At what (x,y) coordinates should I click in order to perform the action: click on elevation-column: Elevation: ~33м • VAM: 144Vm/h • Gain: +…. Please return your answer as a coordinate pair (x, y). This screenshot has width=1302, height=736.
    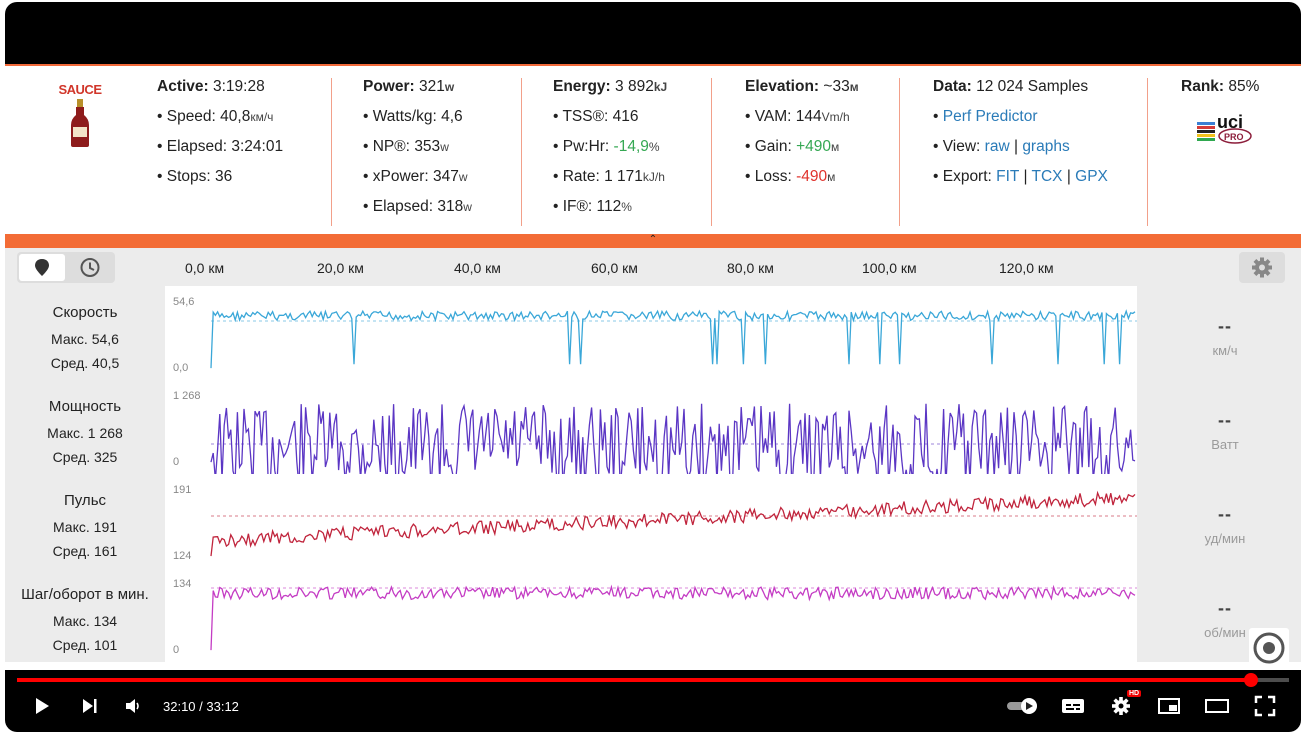
    Looking at the image, I should click on (802, 131).